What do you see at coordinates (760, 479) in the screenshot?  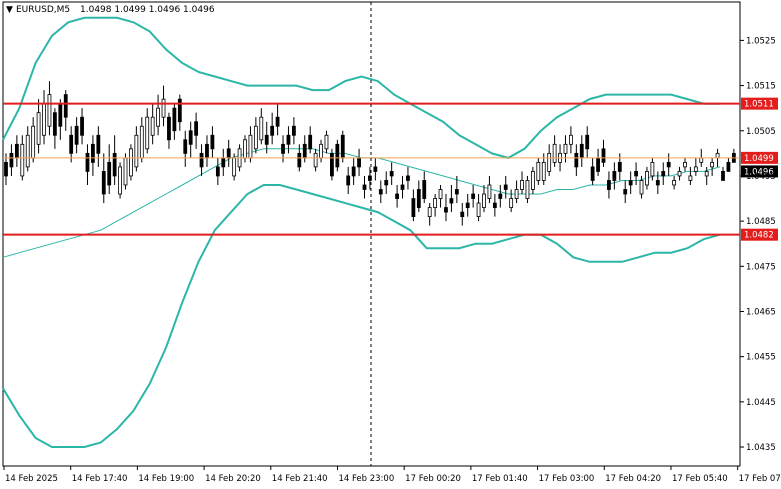 I see `x-tick-label: 17 Feb 07:00` at bounding box center [760, 479].